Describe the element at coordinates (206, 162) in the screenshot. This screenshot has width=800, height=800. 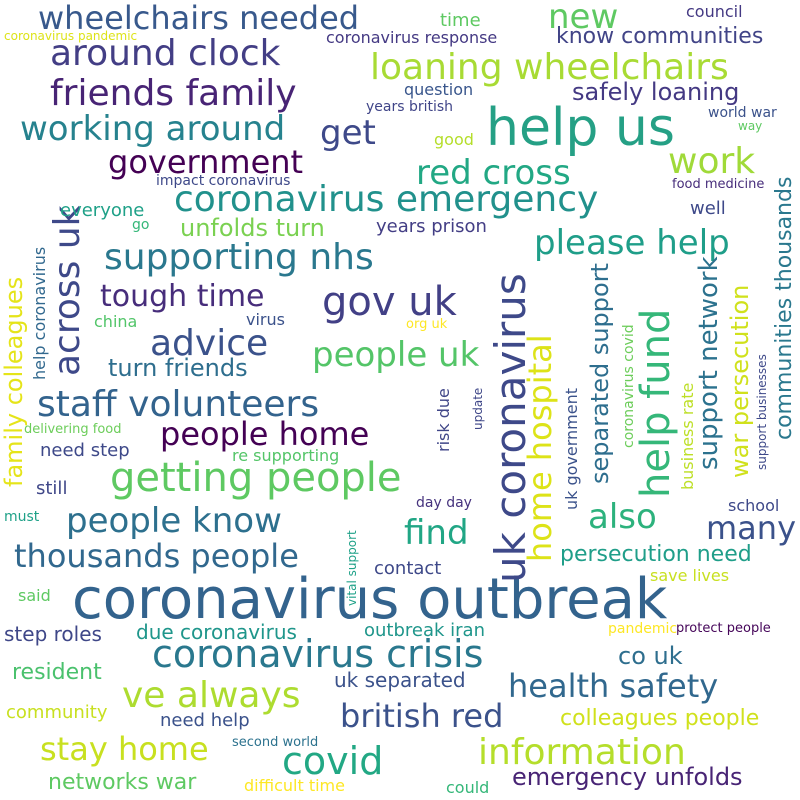
I see `word: government` at that location.